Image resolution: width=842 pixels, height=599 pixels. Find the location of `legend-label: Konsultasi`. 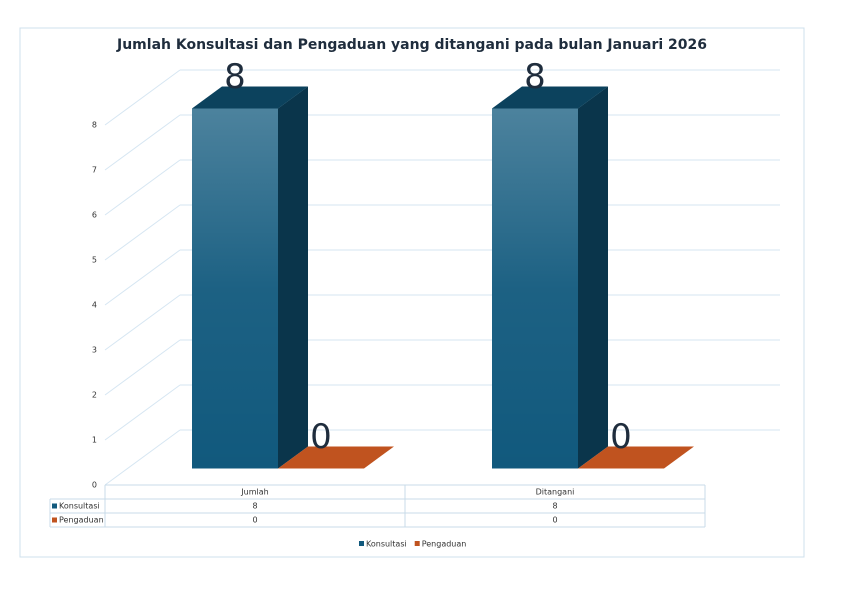

legend-label: Konsultasi is located at coordinates (386, 544).